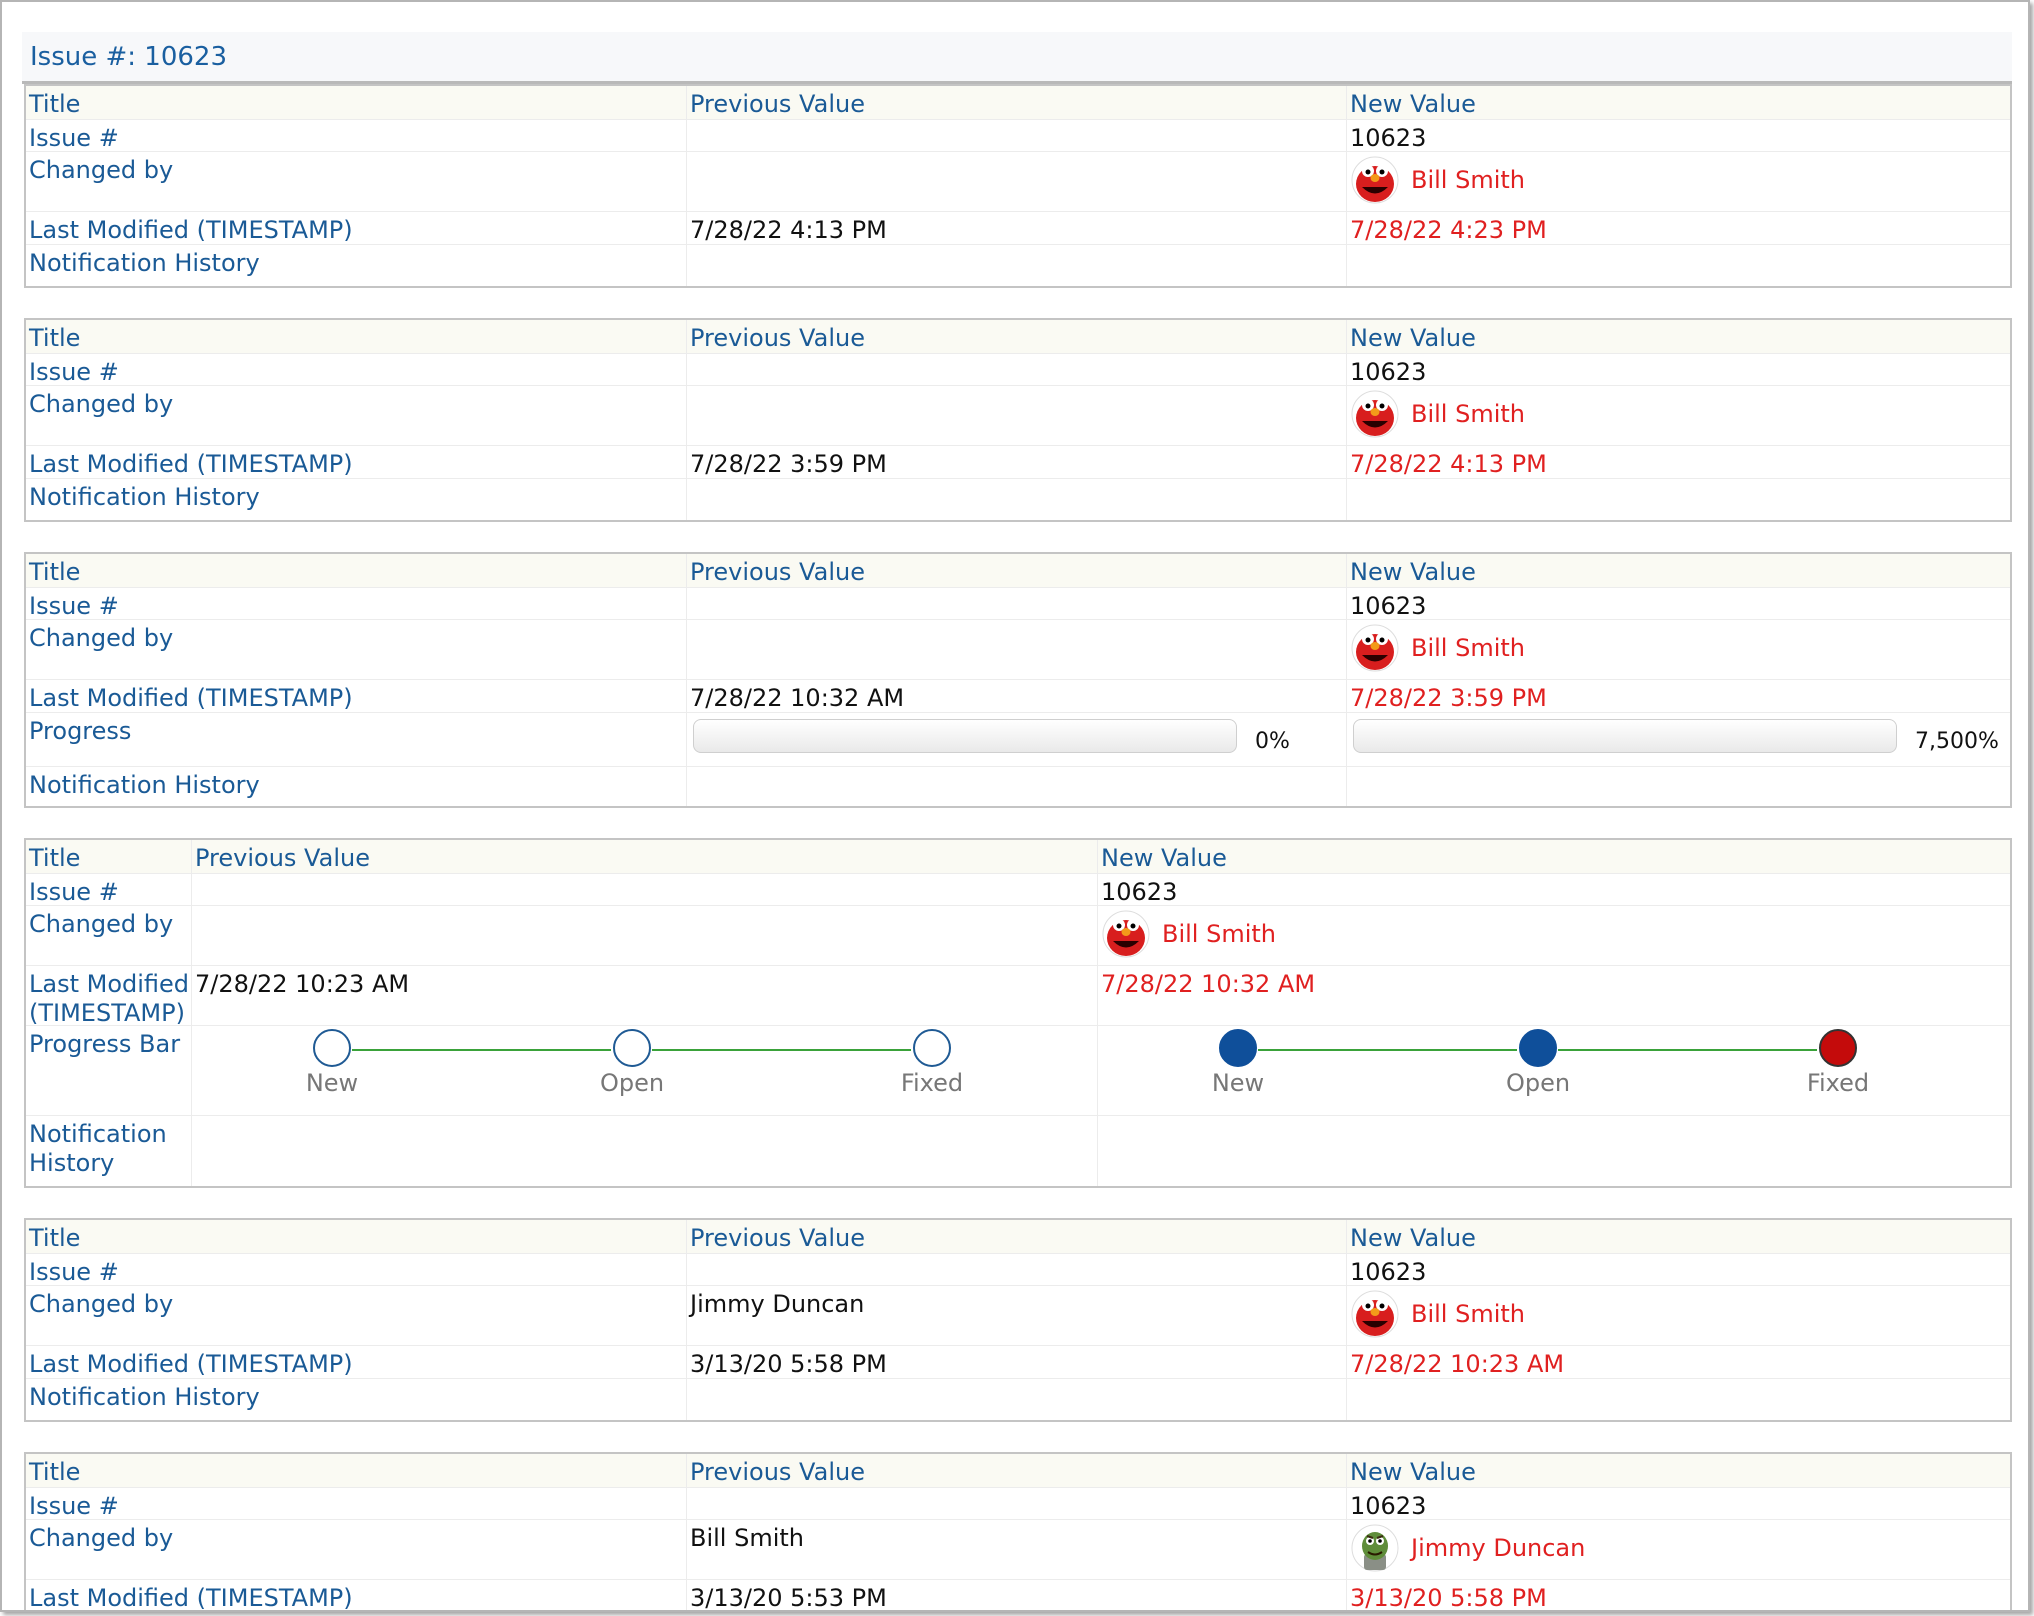 This screenshot has height=1616, width=2034. What do you see at coordinates (747, 1538) in the screenshot?
I see `changed-by-previous: Bill Smith` at bounding box center [747, 1538].